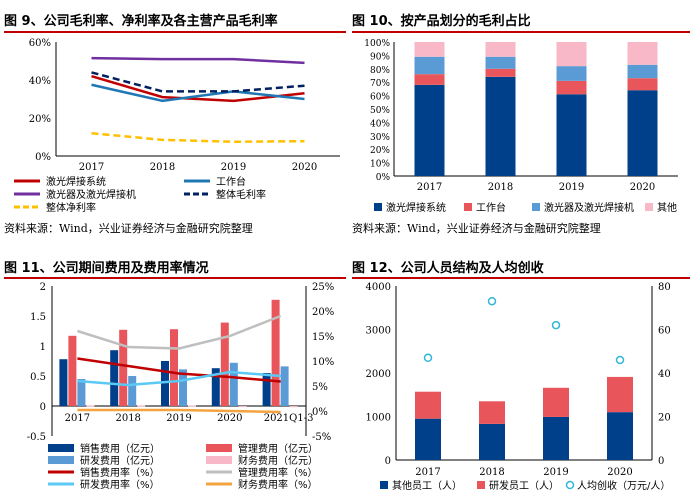 The image size is (694, 493). I want to click on y-right-tick-label: 60, so click(664, 331).